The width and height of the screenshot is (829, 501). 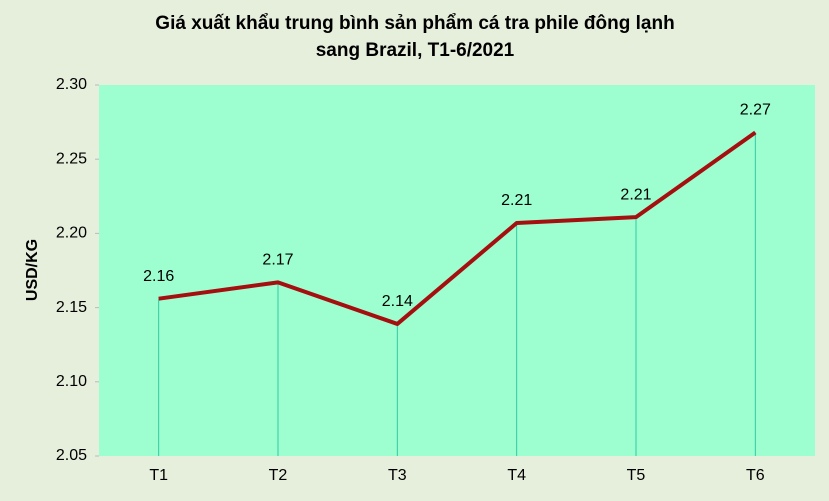 I want to click on x-tick-label: T3, so click(x=397, y=475).